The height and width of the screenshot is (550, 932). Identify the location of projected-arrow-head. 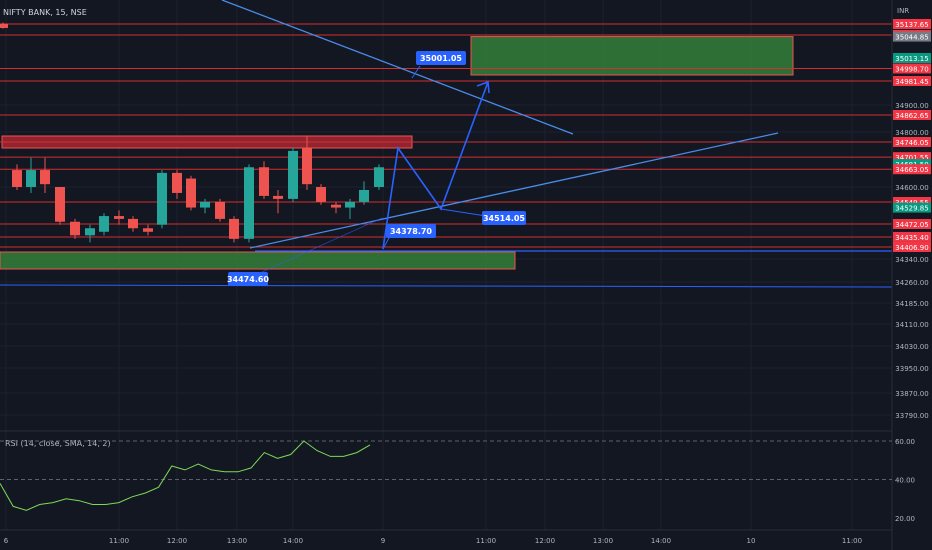
(483, 87).